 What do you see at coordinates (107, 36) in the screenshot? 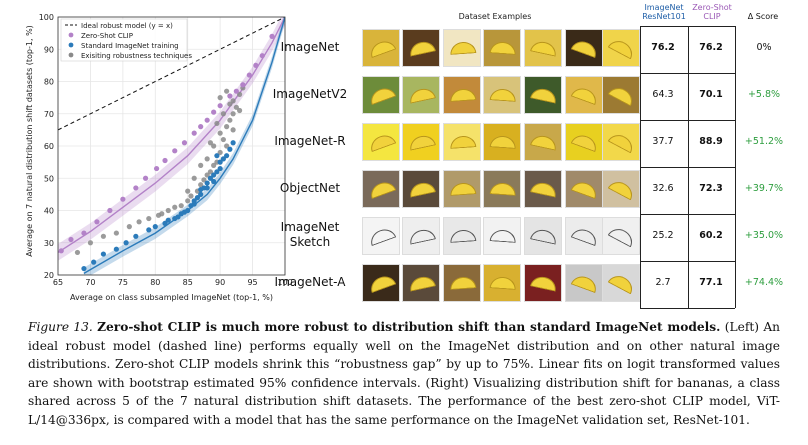
I see `legend-label: Zero-Shot CLIP` at bounding box center [107, 36].